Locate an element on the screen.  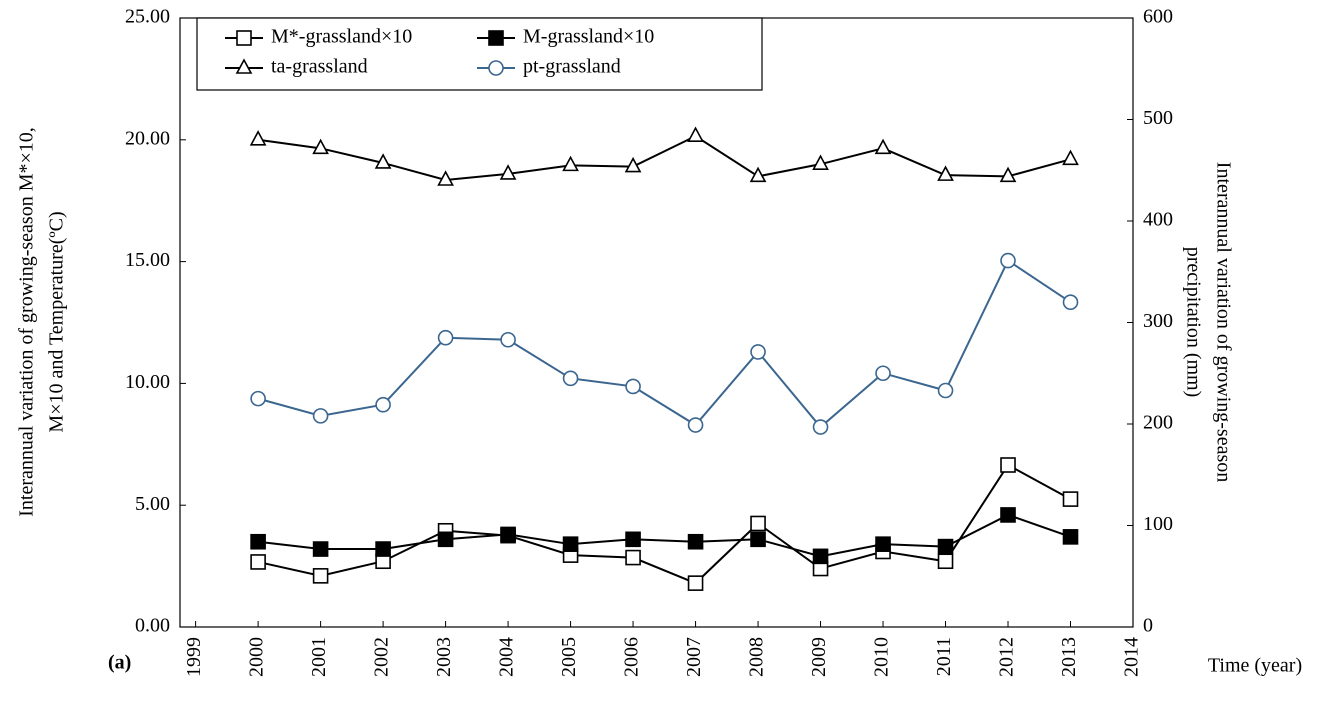
y-tick-label: 5.00 is located at coordinates (152, 504).